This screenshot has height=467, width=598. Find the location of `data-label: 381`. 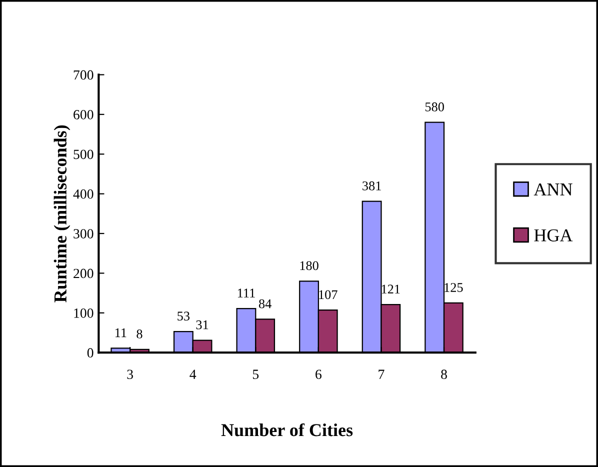

data-label: 381 is located at coordinates (371, 185).